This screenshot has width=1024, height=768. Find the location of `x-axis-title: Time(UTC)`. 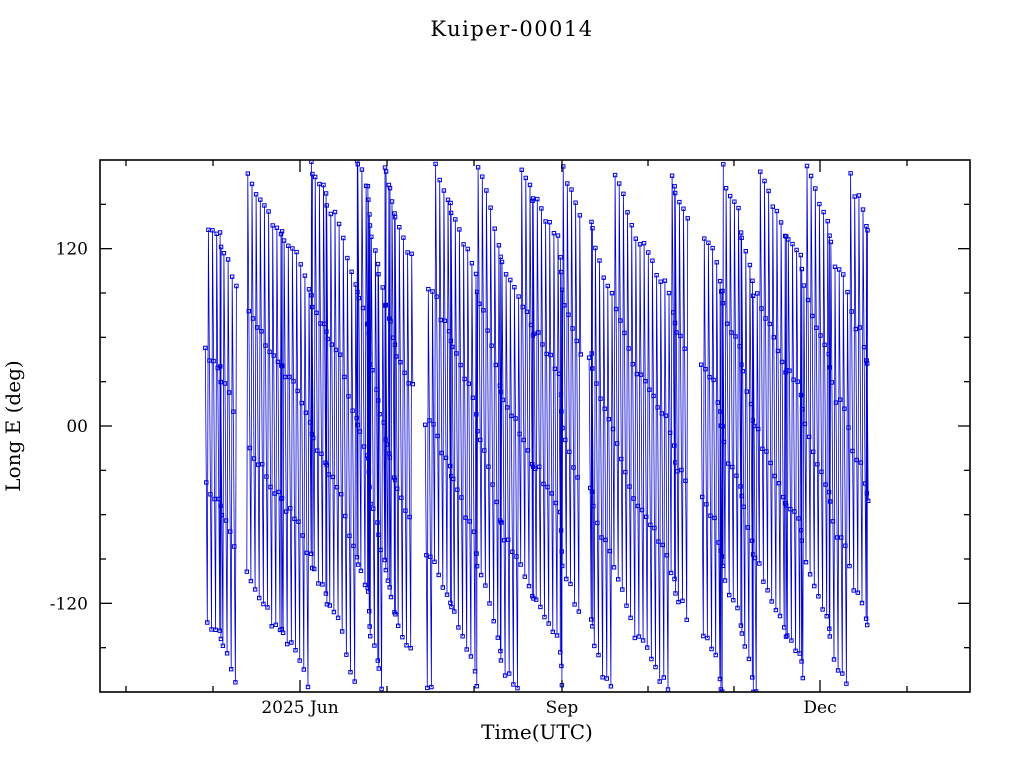

x-axis-title: Time(UTC) is located at coordinates (537, 732).